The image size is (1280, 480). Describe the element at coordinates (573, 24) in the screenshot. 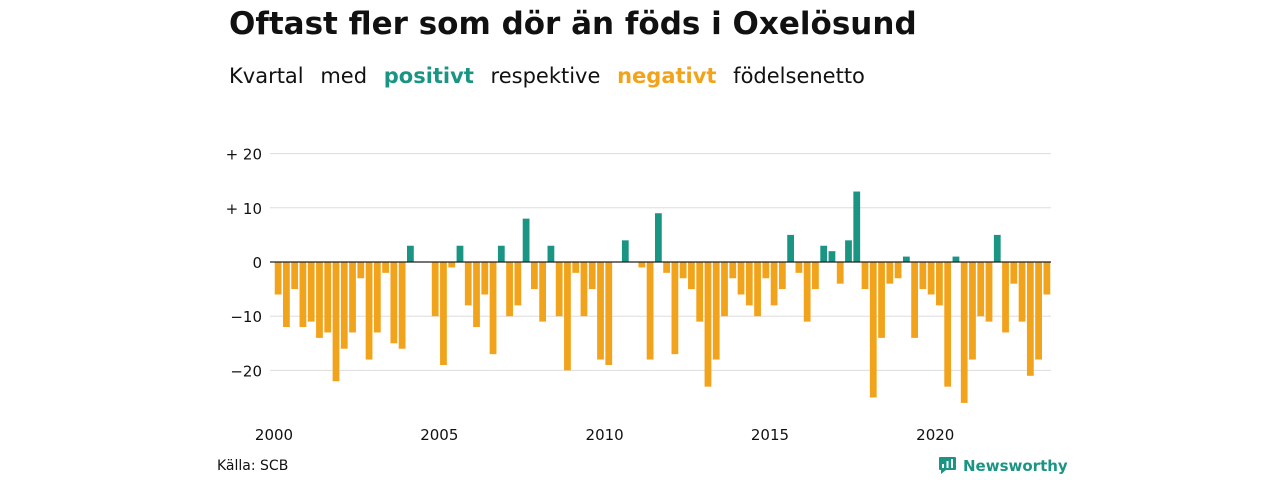

I see `chart-title: Oftast fler som dör än föds i Oxelösund` at that location.